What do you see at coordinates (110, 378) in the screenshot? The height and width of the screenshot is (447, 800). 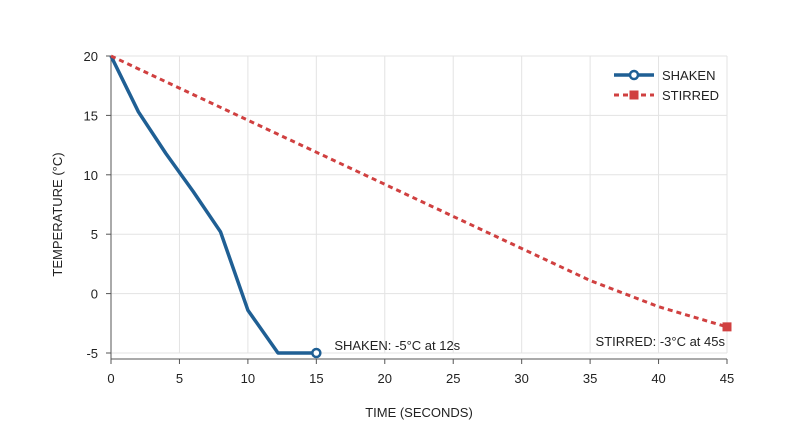 I see `x-tick-label: 0` at bounding box center [110, 378].